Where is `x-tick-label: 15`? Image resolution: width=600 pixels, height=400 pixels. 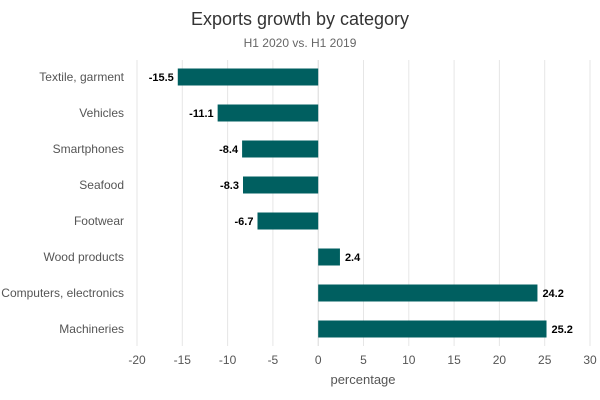
x-tick-label: 15 is located at coordinates (454, 360).